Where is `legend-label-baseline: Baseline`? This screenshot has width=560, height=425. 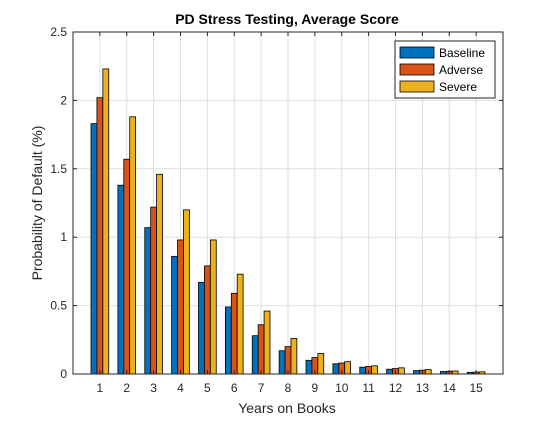
legend-label-baseline: Baseline is located at coordinates (462, 53).